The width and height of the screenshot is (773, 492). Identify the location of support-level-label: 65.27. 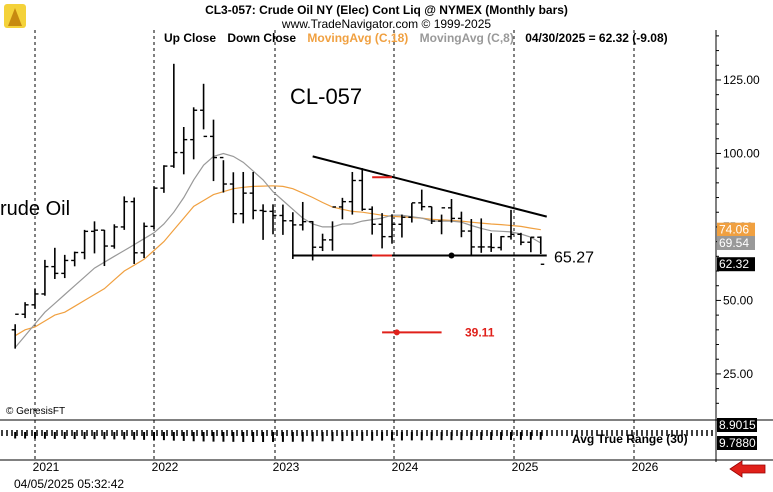
(574, 257).